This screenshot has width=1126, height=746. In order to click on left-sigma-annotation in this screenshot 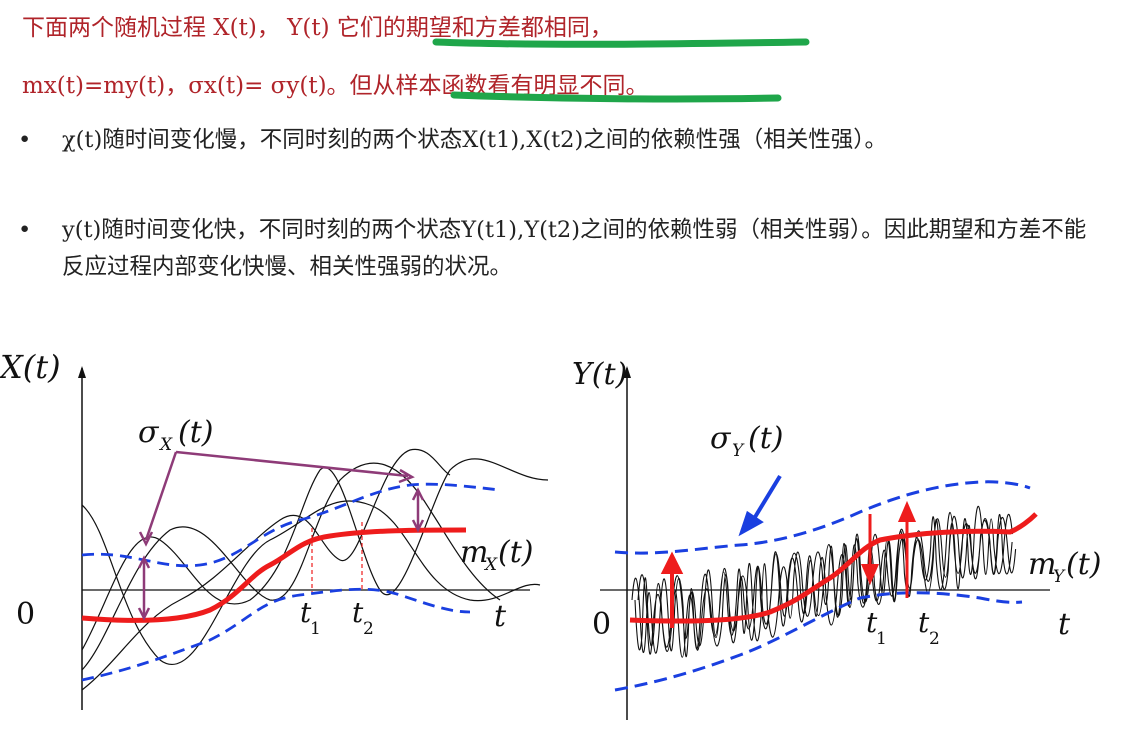, I will do `click(281, 535)`.